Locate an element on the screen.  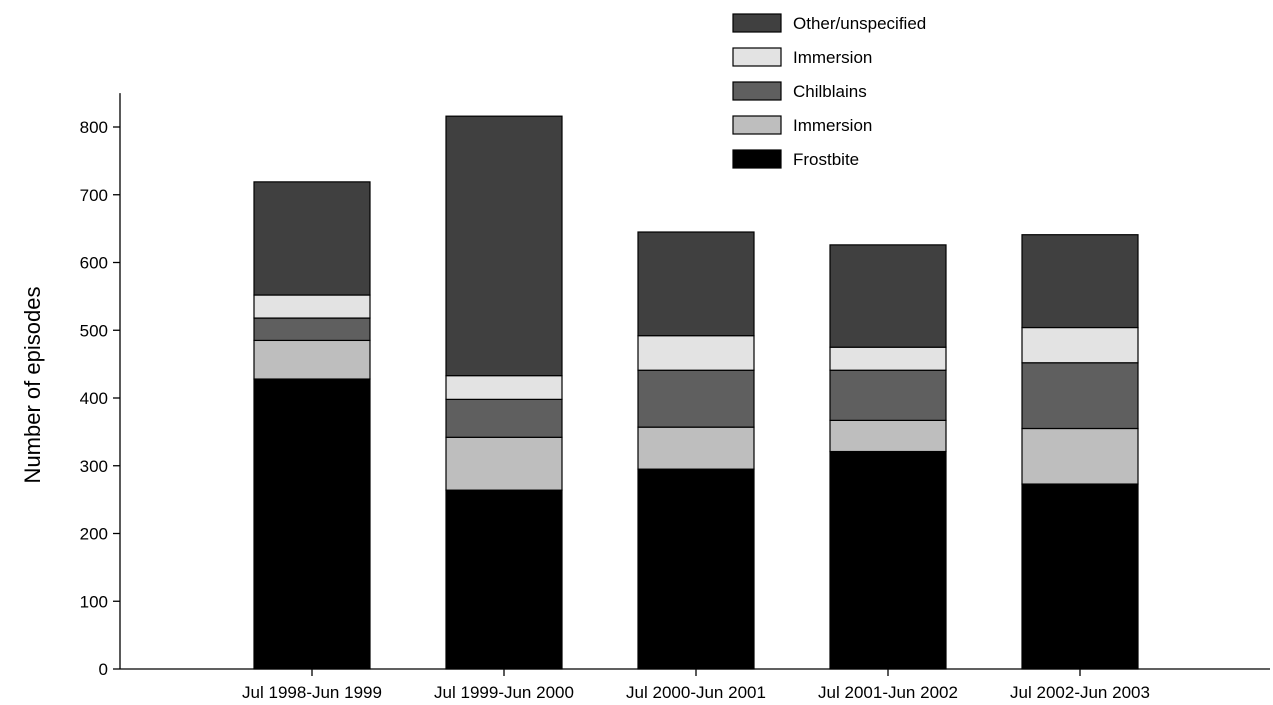
x-tick-label: Jul 2000-Jun 2001 is located at coordinates (696, 692).